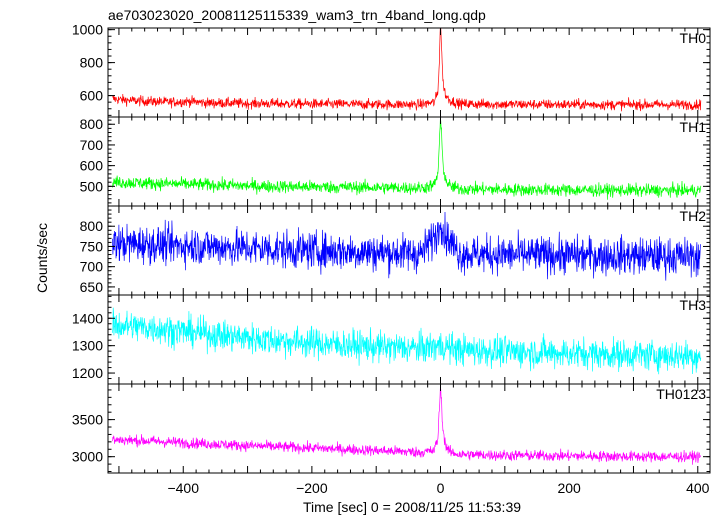 The width and height of the screenshot is (719, 516). Describe the element at coordinates (312, 488) in the screenshot. I see `x-tick-label: −200` at that location.